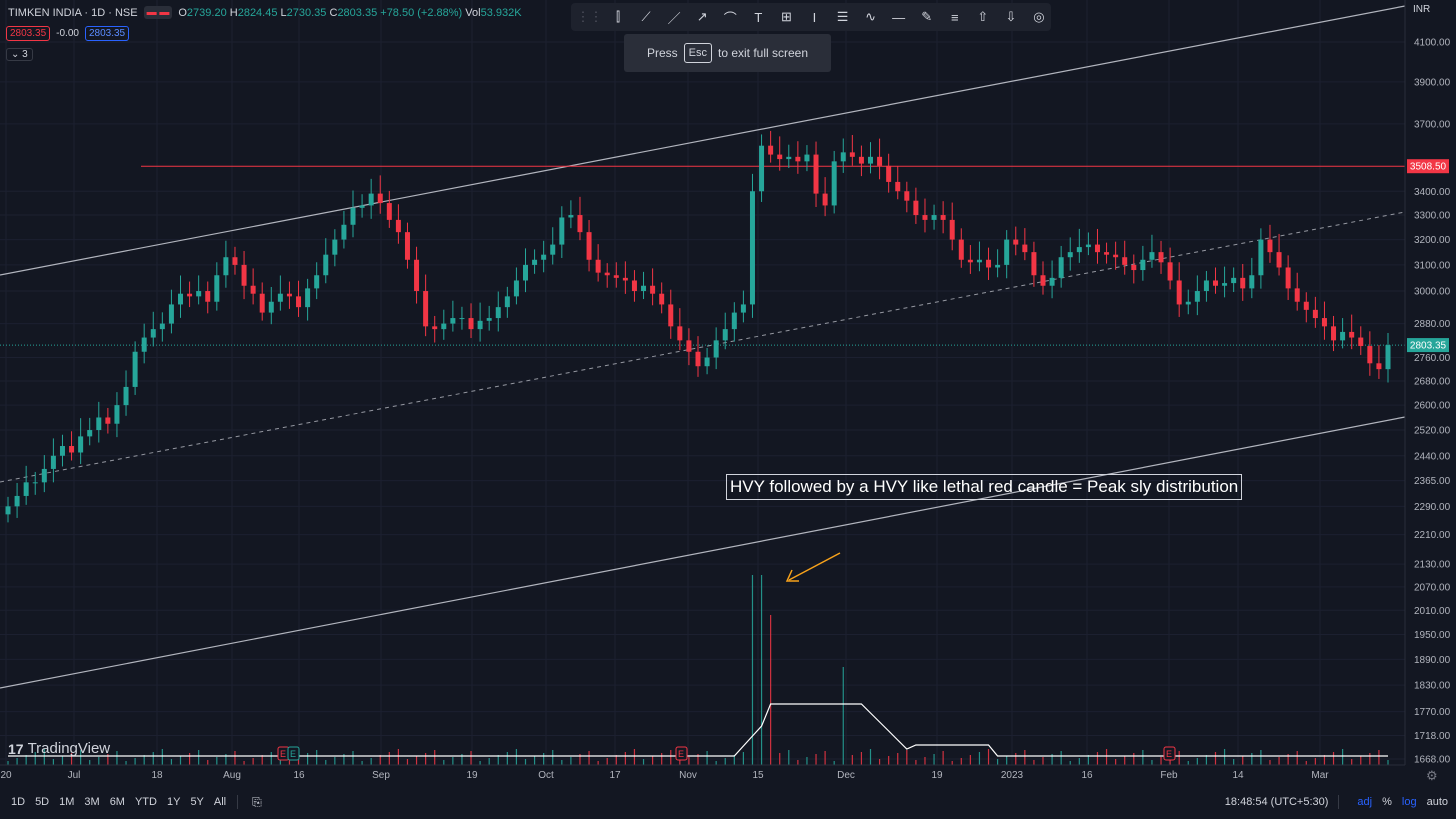 The width and height of the screenshot is (1456, 819). Describe the element at coordinates (1039, 16) in the screenshot. I see `target-icon: ◎` at that location.